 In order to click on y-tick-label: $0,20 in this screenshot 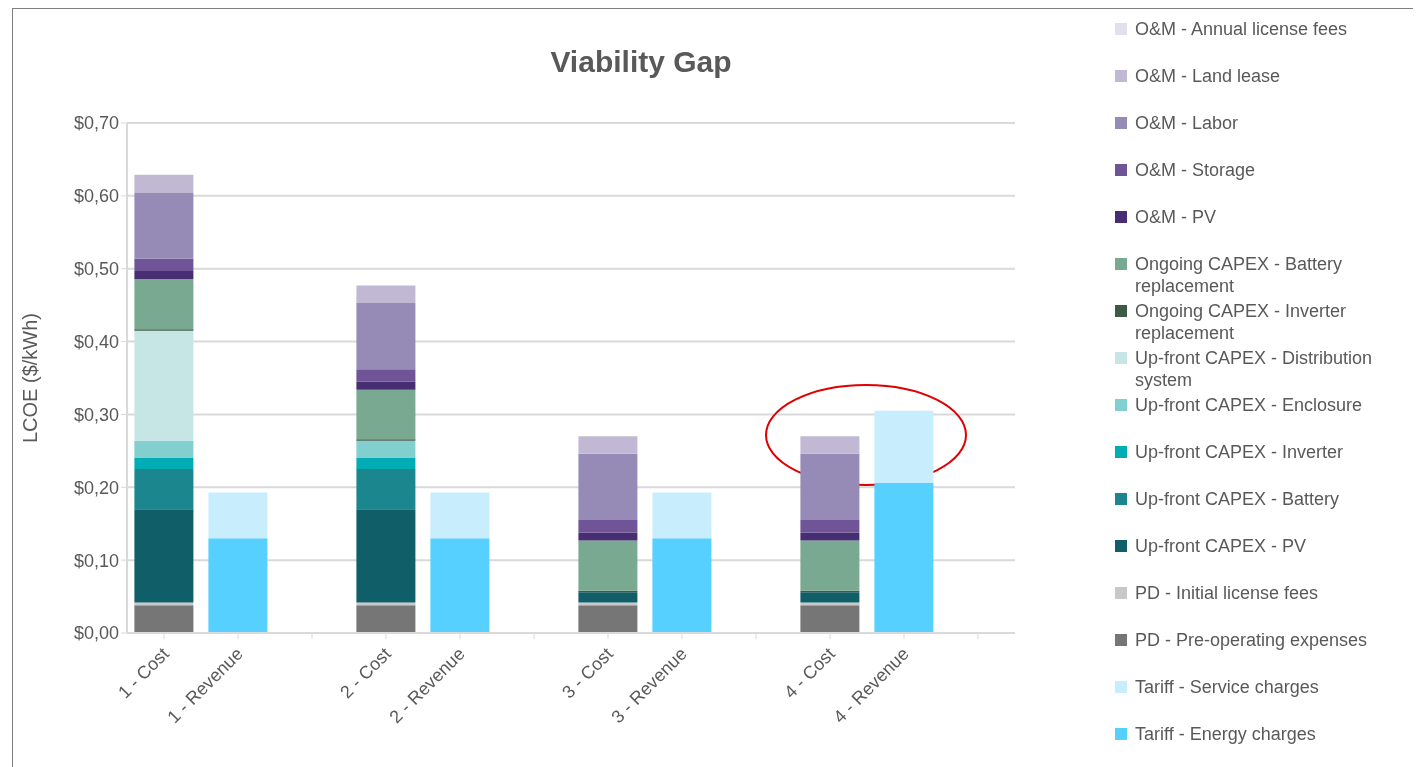, I will do `click(96, 487)`.